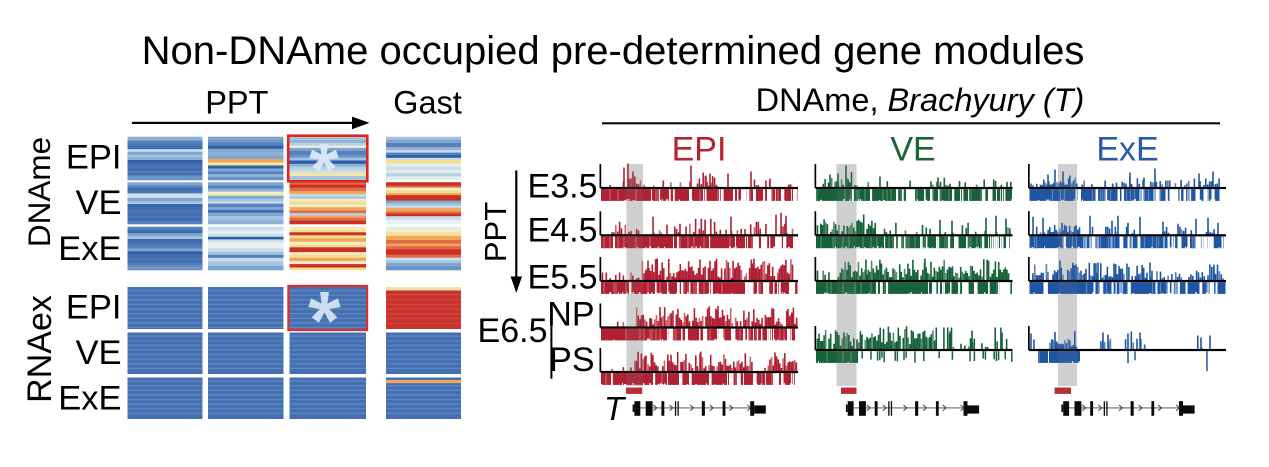 The image size is (1269, 467). Describe the element at coordinates (40, 349) in the screenshot. I see `svg-text: RNAex` at that location.